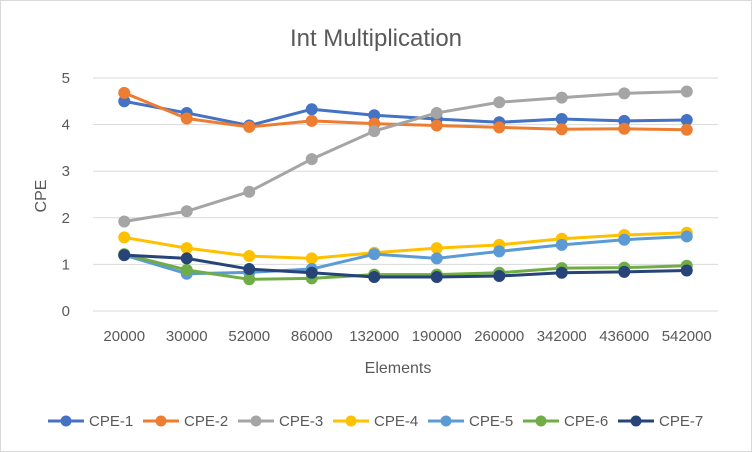 This screenshot has width=752, height=452. I want to click on y-tick-2: 2, so click(66, 218).